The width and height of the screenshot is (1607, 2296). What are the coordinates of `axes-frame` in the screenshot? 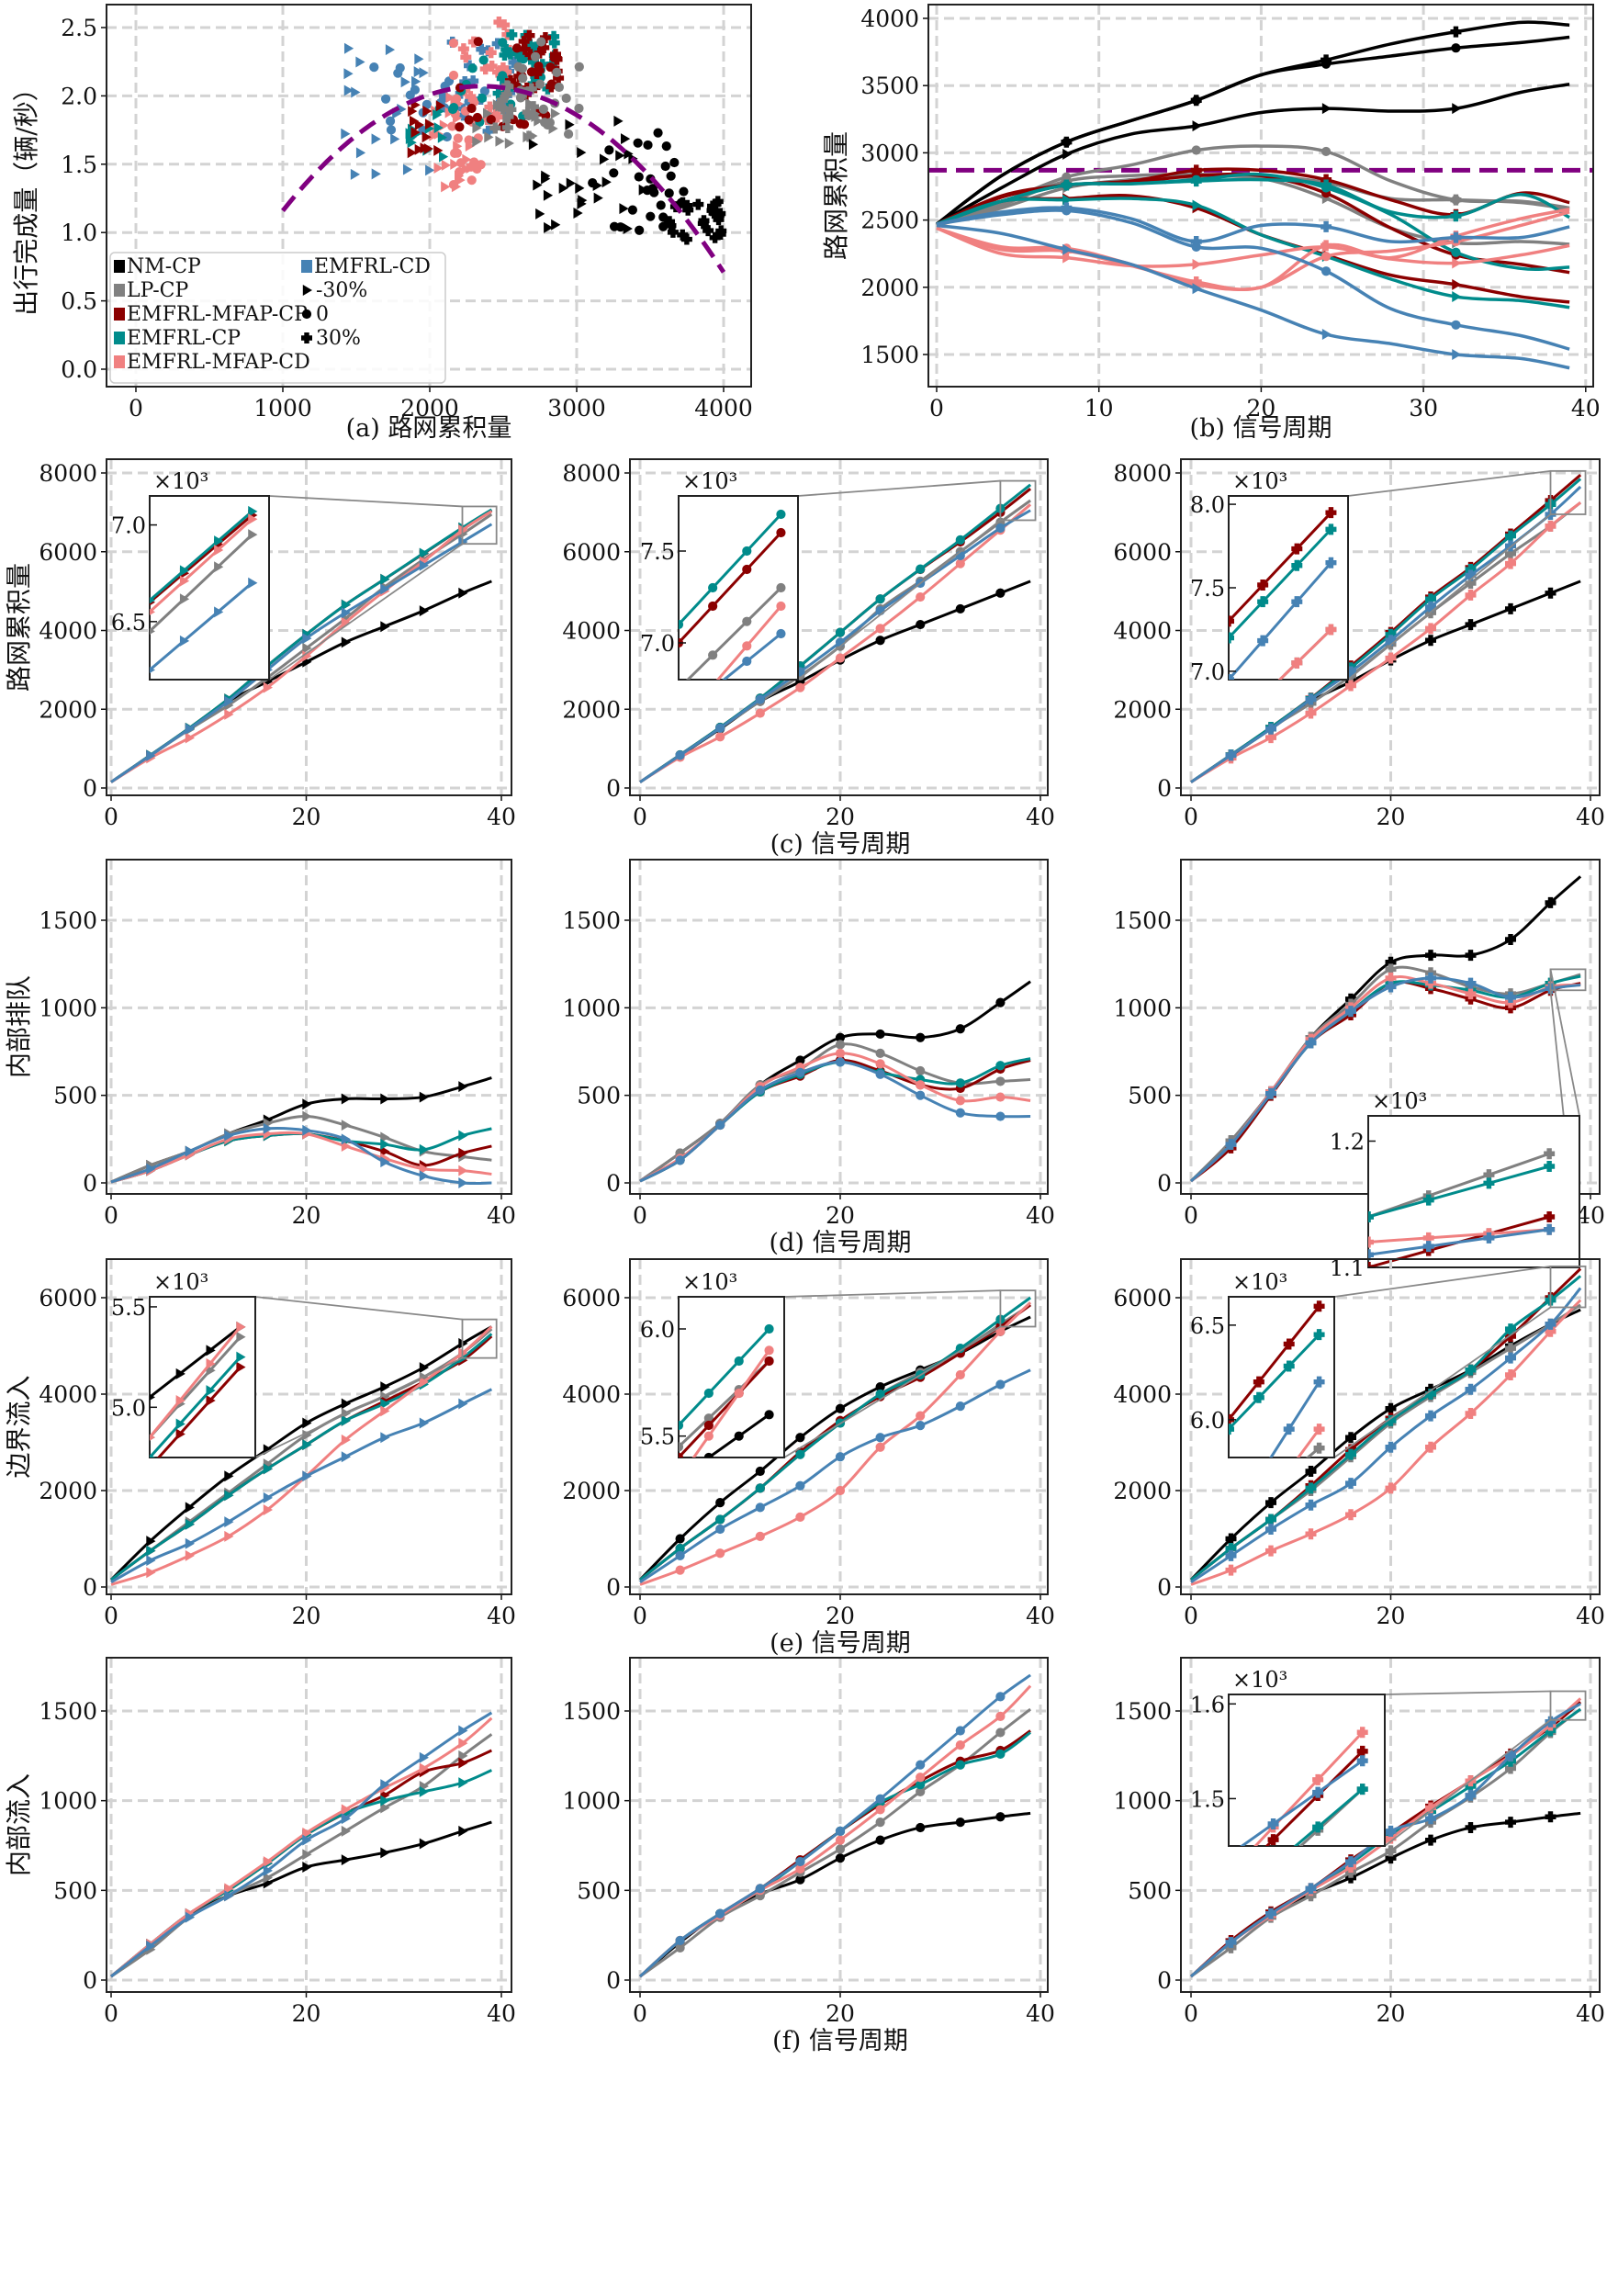 It's located at (429, 196).